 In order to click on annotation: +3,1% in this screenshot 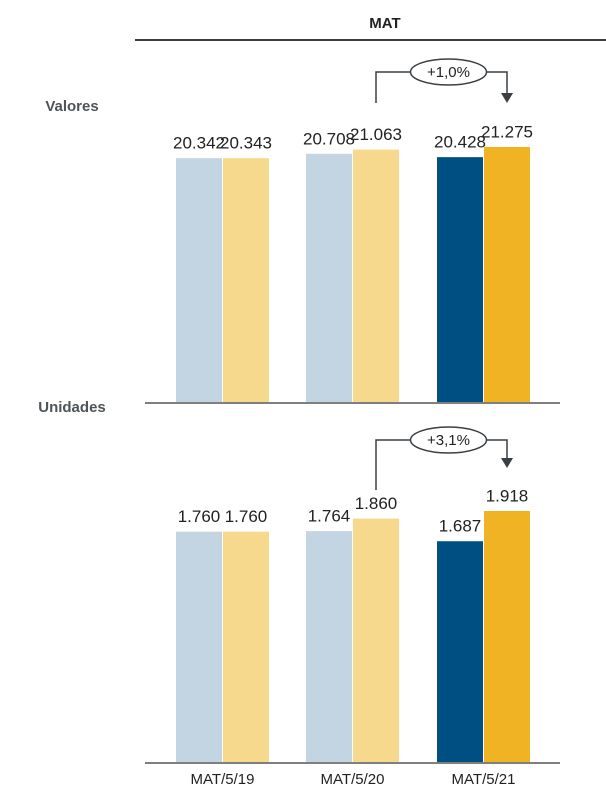, I will do `click(448, 440)`.